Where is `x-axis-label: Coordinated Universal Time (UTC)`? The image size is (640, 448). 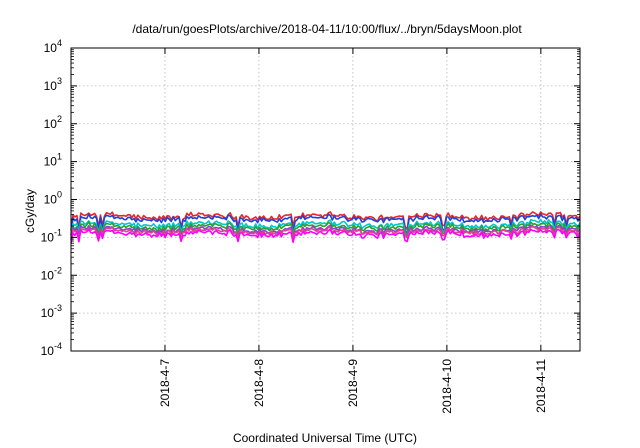 x-axis-label: Coordinated Universal Time (UTC) is located at coordinates (325, 438).